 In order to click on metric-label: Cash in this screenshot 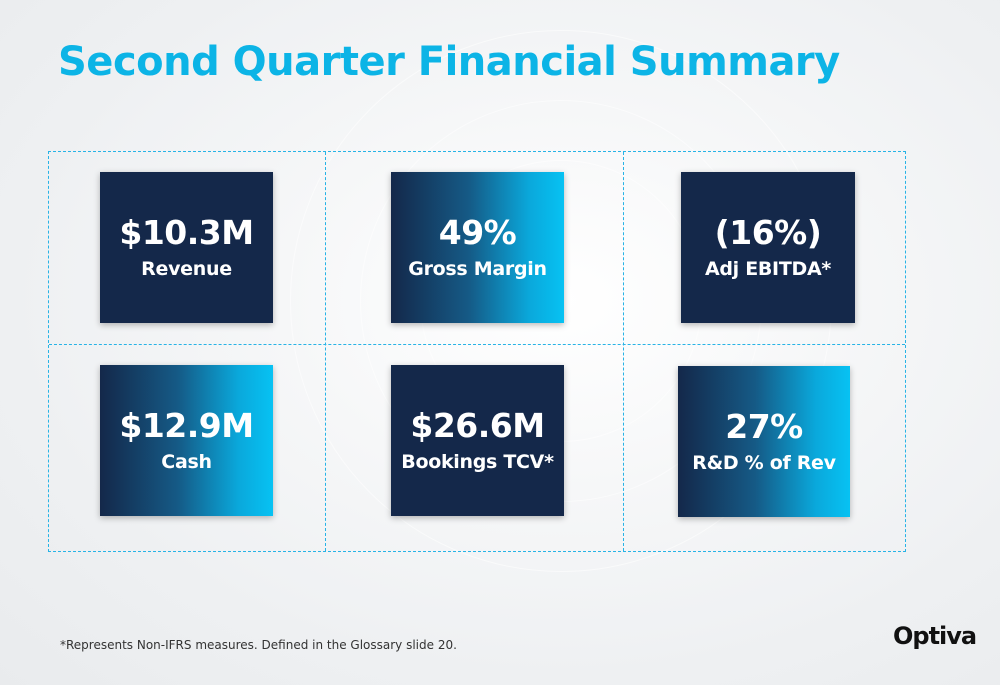, I will do `click(186, 461)`.